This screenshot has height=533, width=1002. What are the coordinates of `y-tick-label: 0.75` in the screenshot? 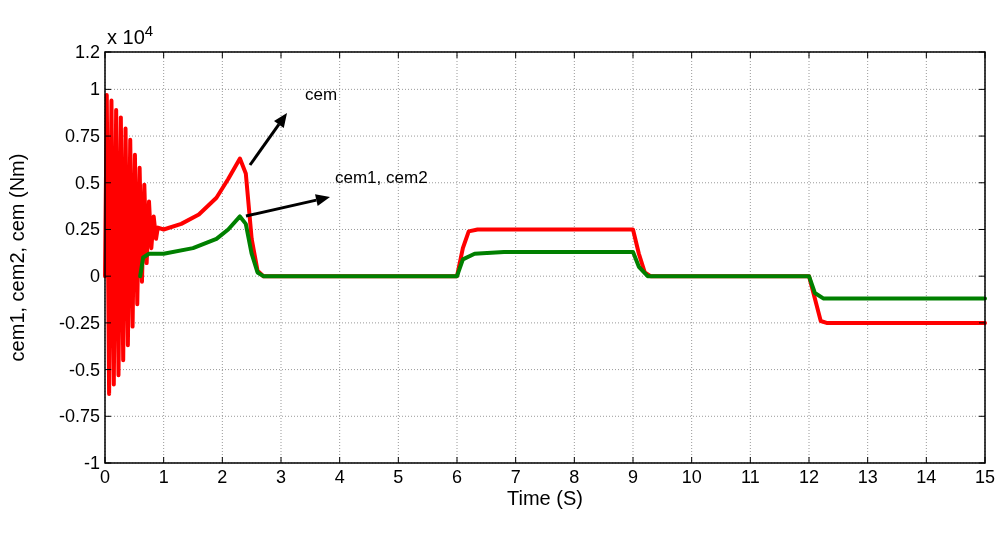 It's located at (82, 136).